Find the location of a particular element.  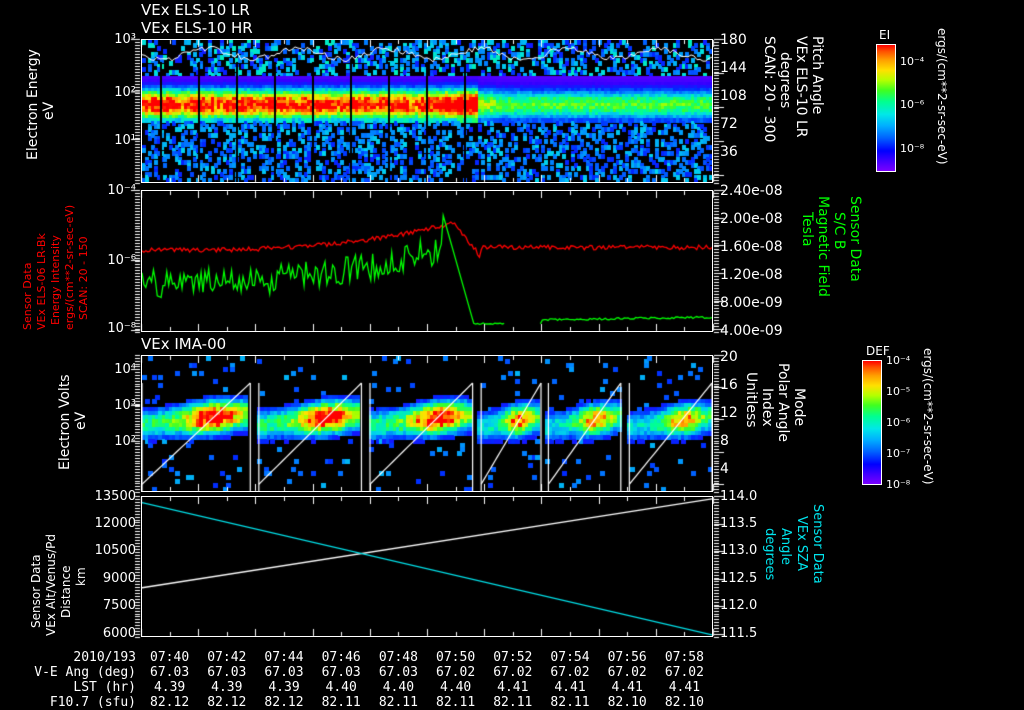

panel3-right-label-2: Polar Angle is located at coordinates (783, 403).